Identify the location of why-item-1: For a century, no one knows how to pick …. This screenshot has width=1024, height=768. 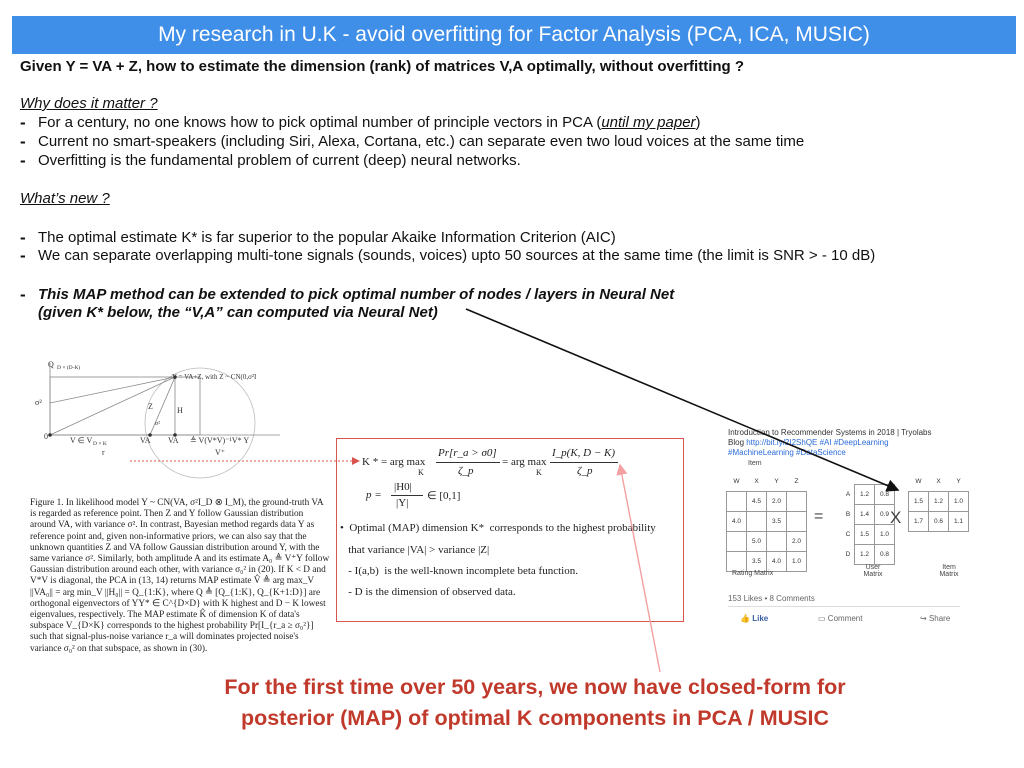
(369, 122).